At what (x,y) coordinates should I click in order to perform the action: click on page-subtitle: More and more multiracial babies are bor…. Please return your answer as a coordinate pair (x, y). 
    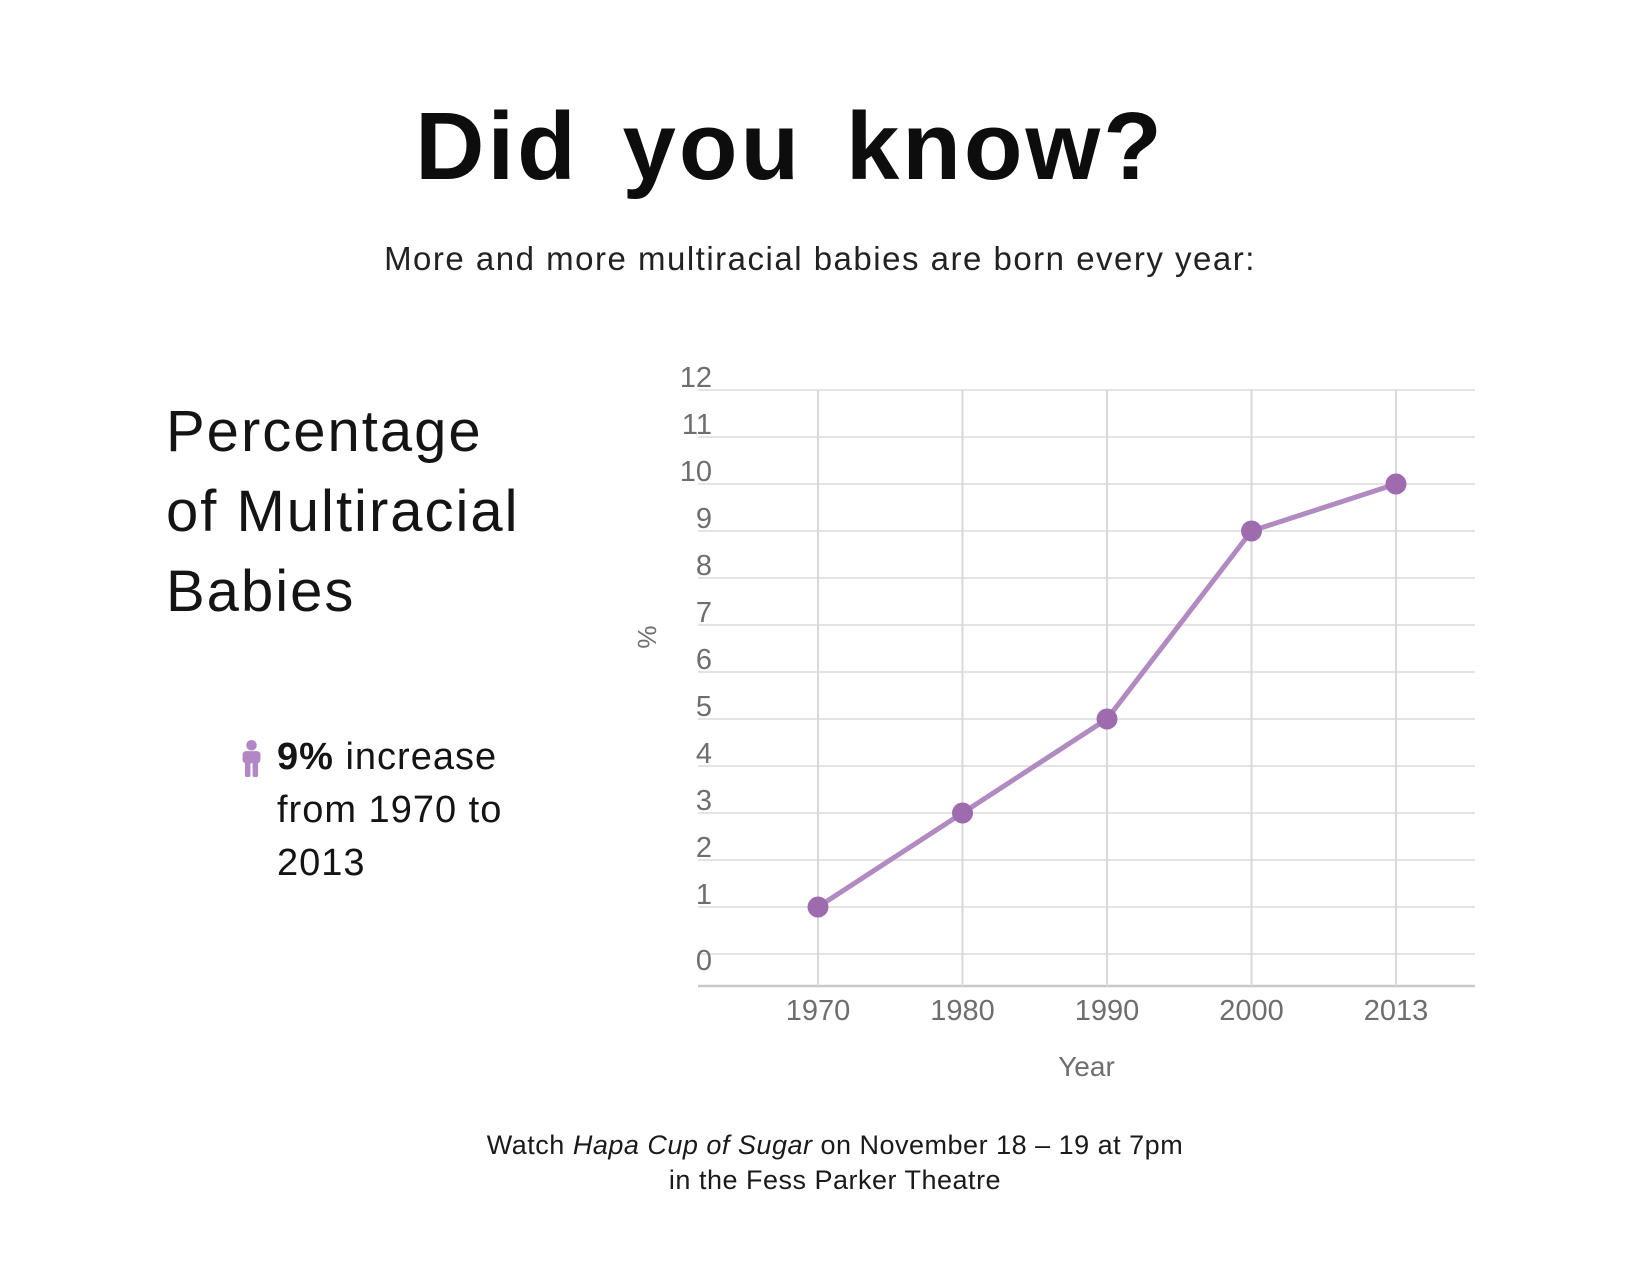
    Looking at the image, I should click on (820, 258).